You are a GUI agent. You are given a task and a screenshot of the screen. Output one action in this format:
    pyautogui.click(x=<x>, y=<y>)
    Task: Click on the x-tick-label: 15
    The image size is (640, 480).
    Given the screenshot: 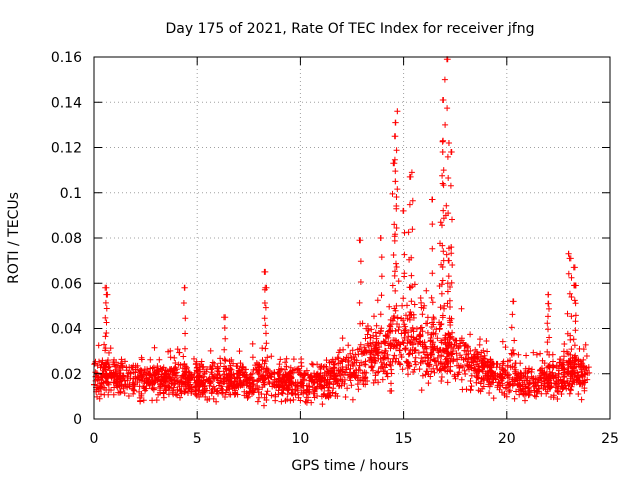 What is the action you would take?
    pyautogui.click(x=404, y=439)
    